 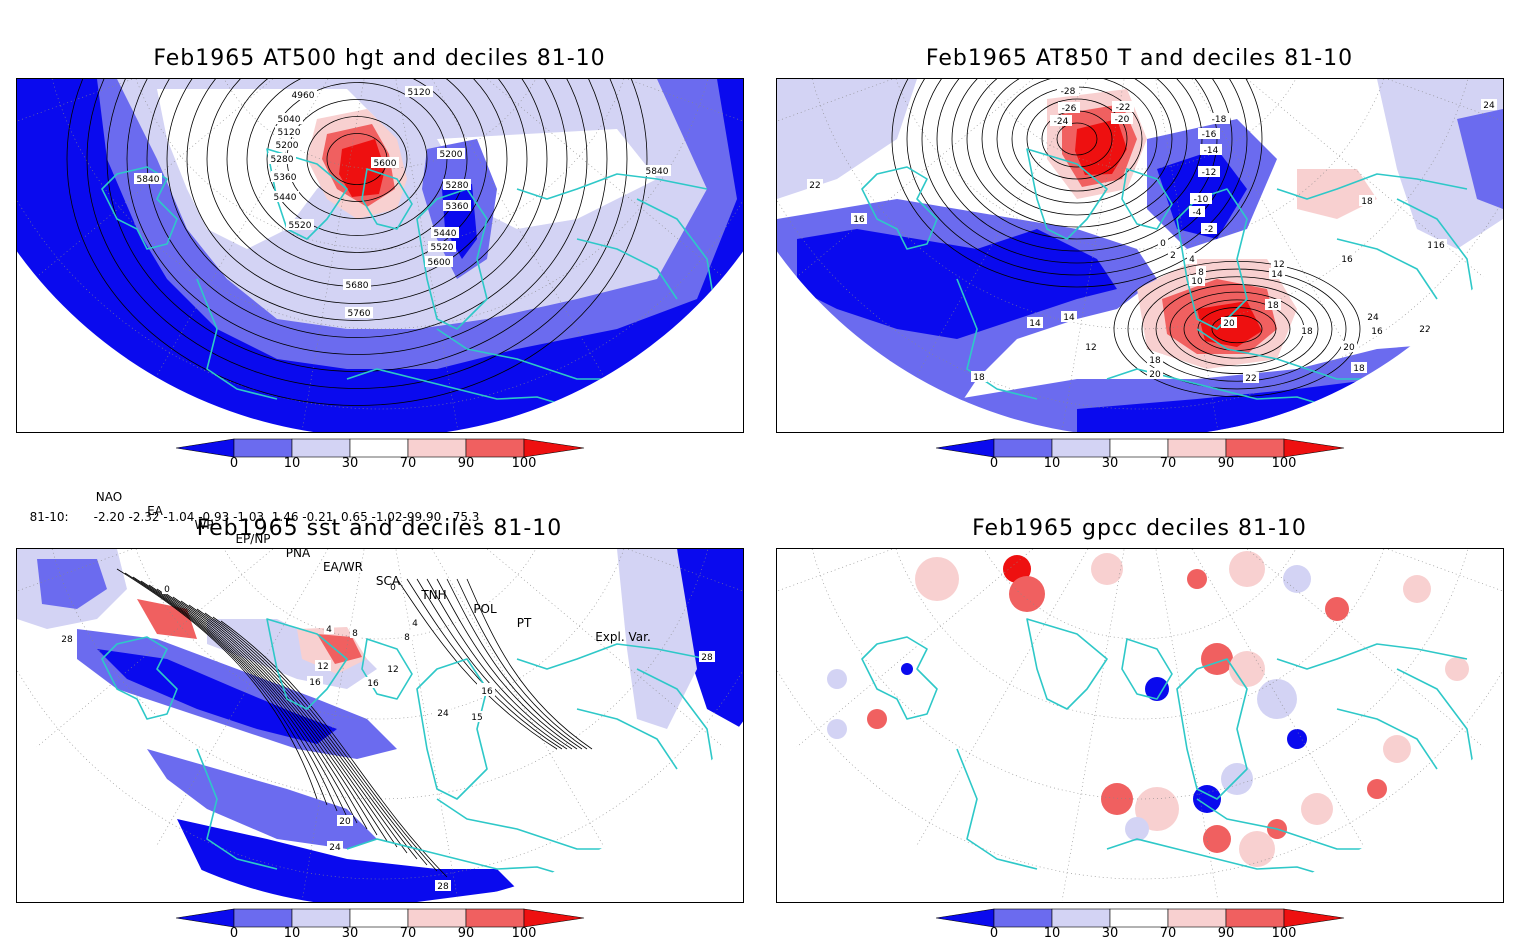 What do you see at coordinates (1110, 933) in the screenshot?
I see `colorbar-tick-label: 30` at bounding box center [1110, 933].